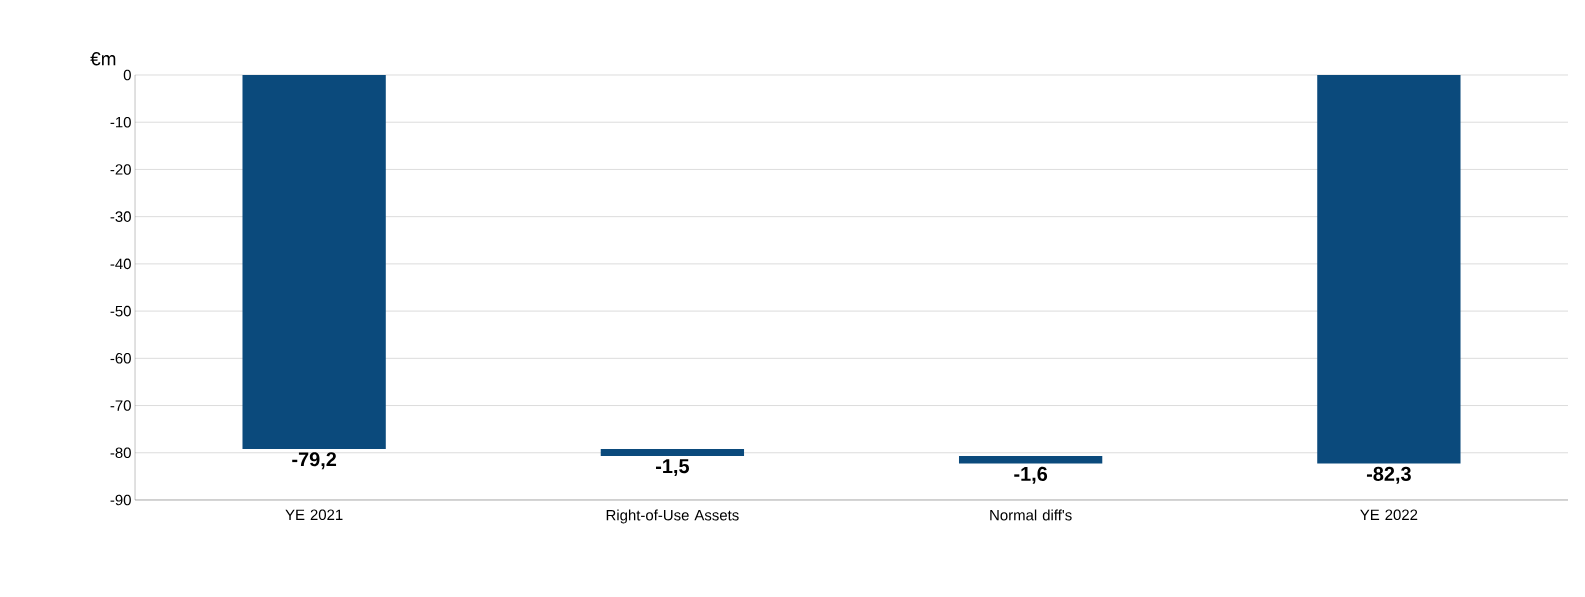 The height and width of the screenshot is (597, 1585). What do you see at coordinates (120, 216) in the screenshot?
I see `y-tick-label: -30` at bounding box center [120, 216].